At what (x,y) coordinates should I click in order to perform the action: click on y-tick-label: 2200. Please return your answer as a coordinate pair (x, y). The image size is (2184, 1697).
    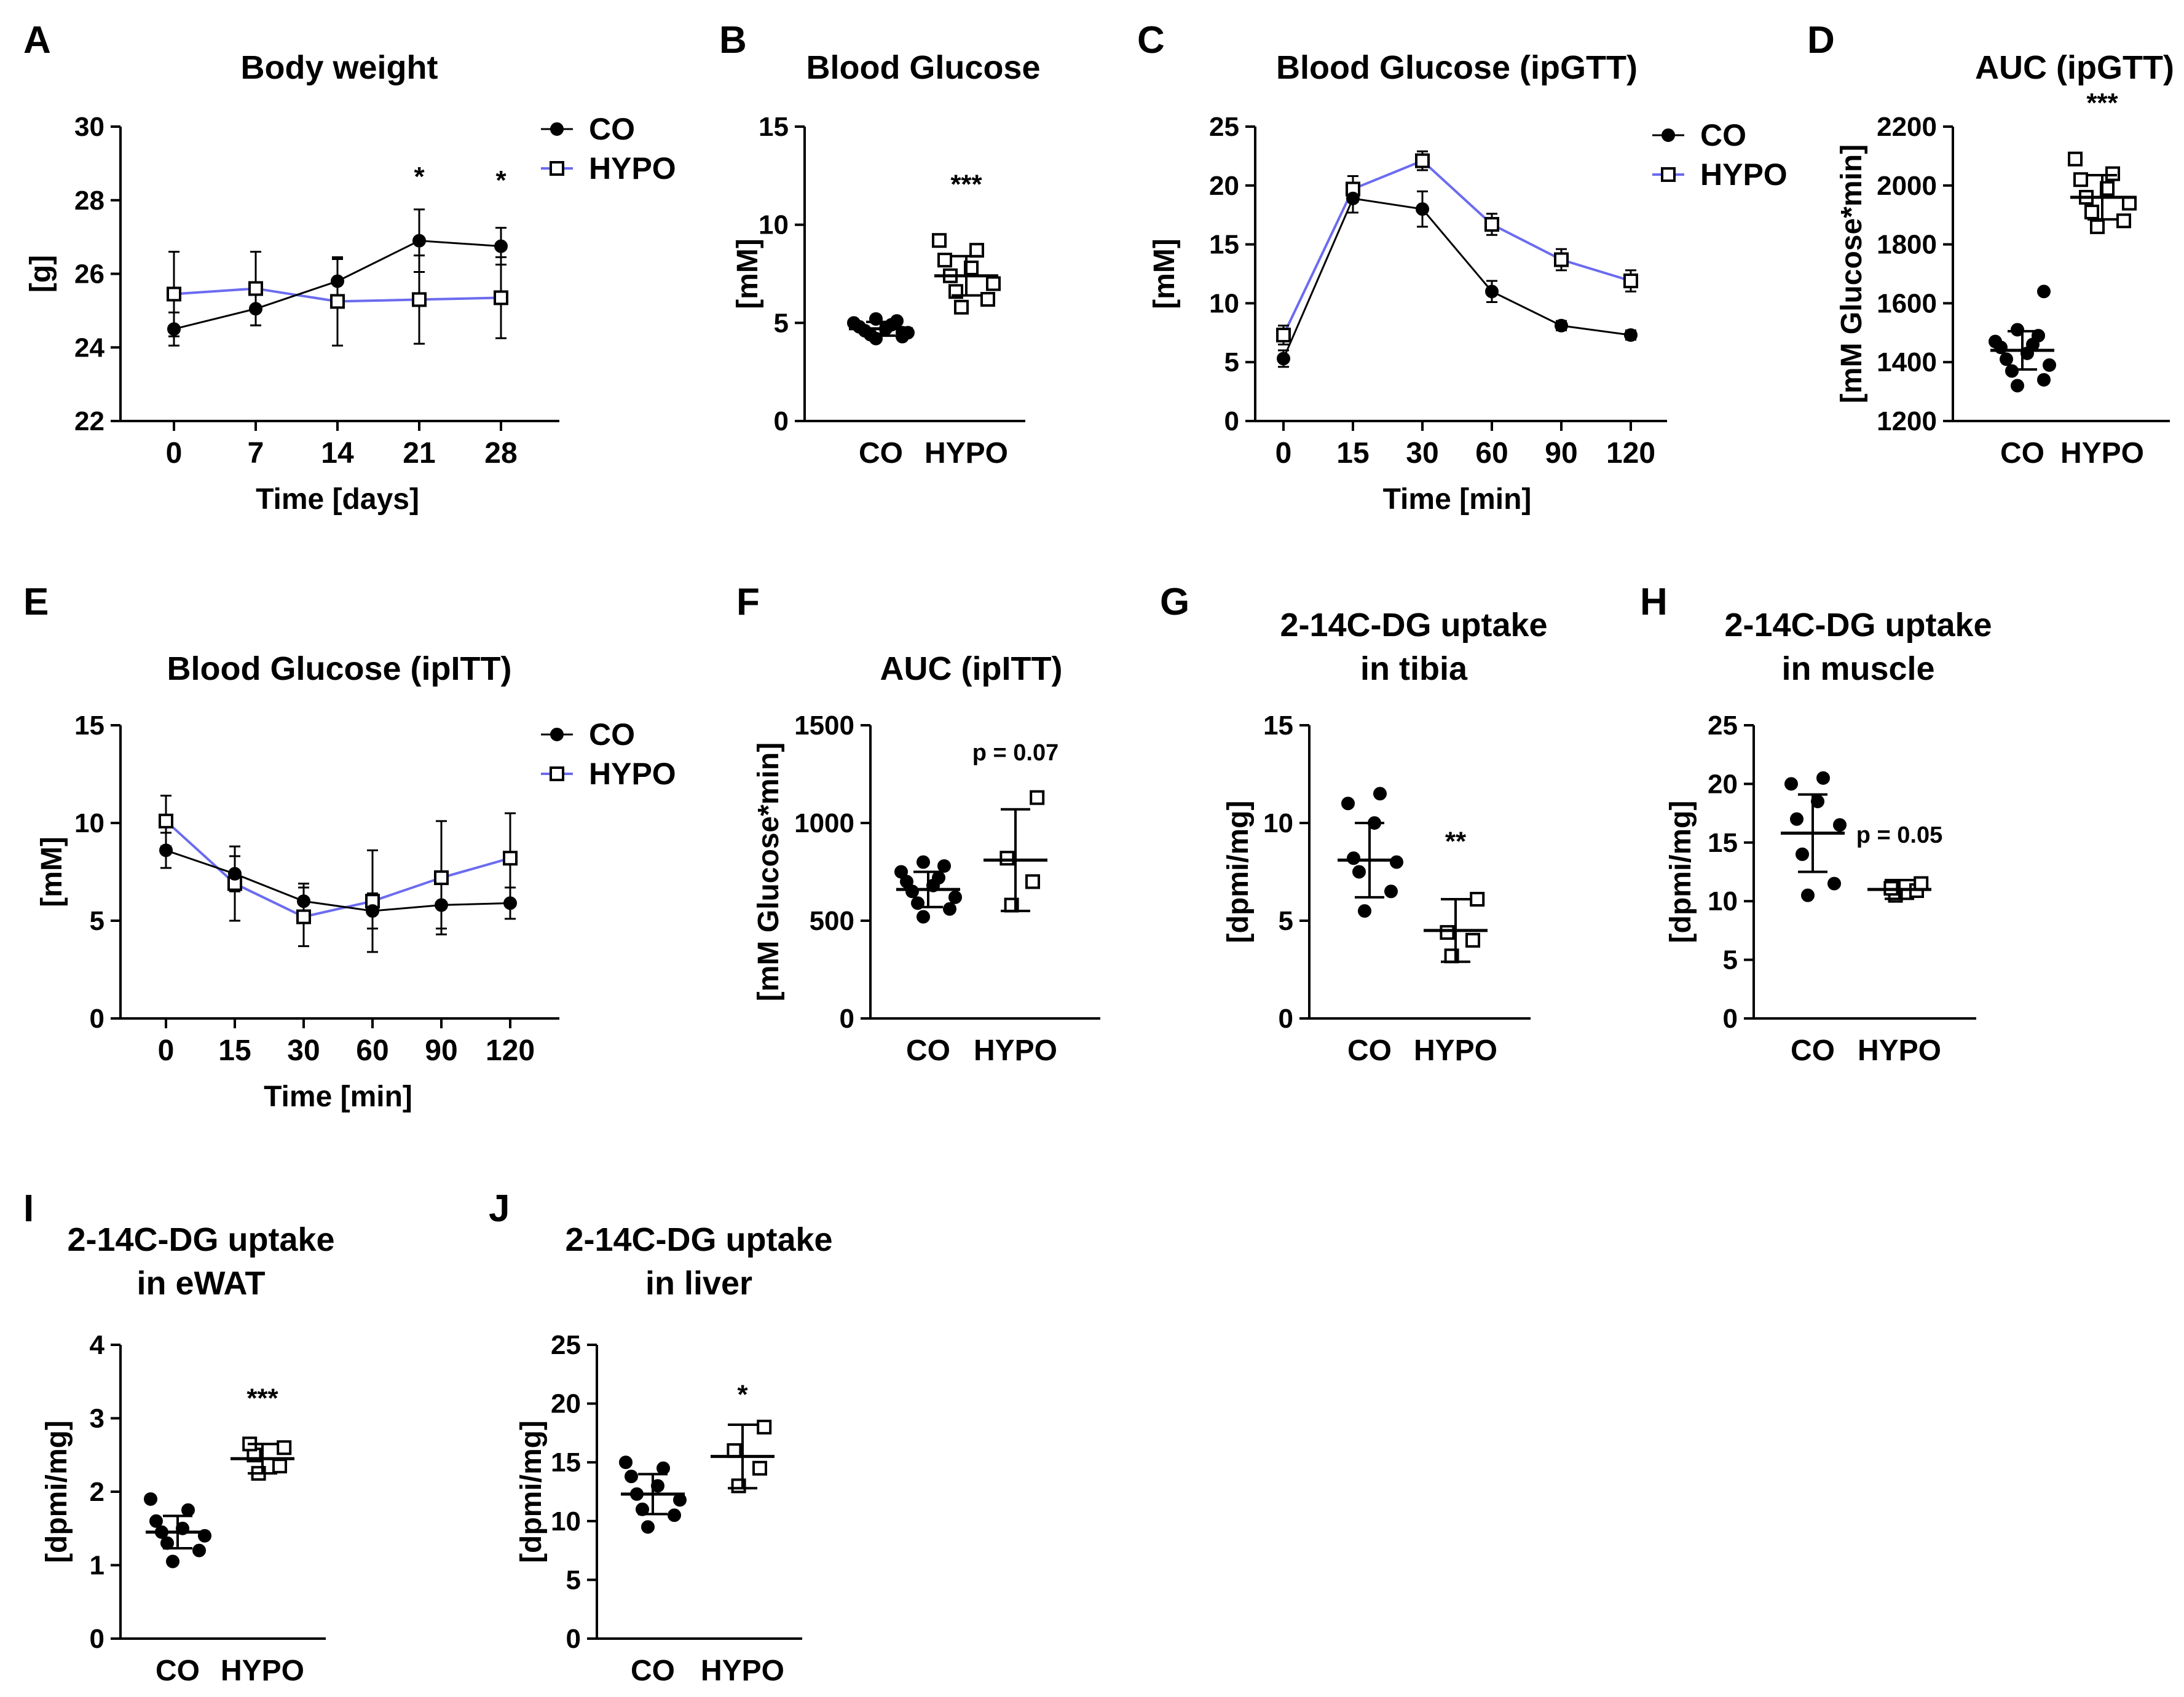
    Looking at the image, I should click on (1907, 127).